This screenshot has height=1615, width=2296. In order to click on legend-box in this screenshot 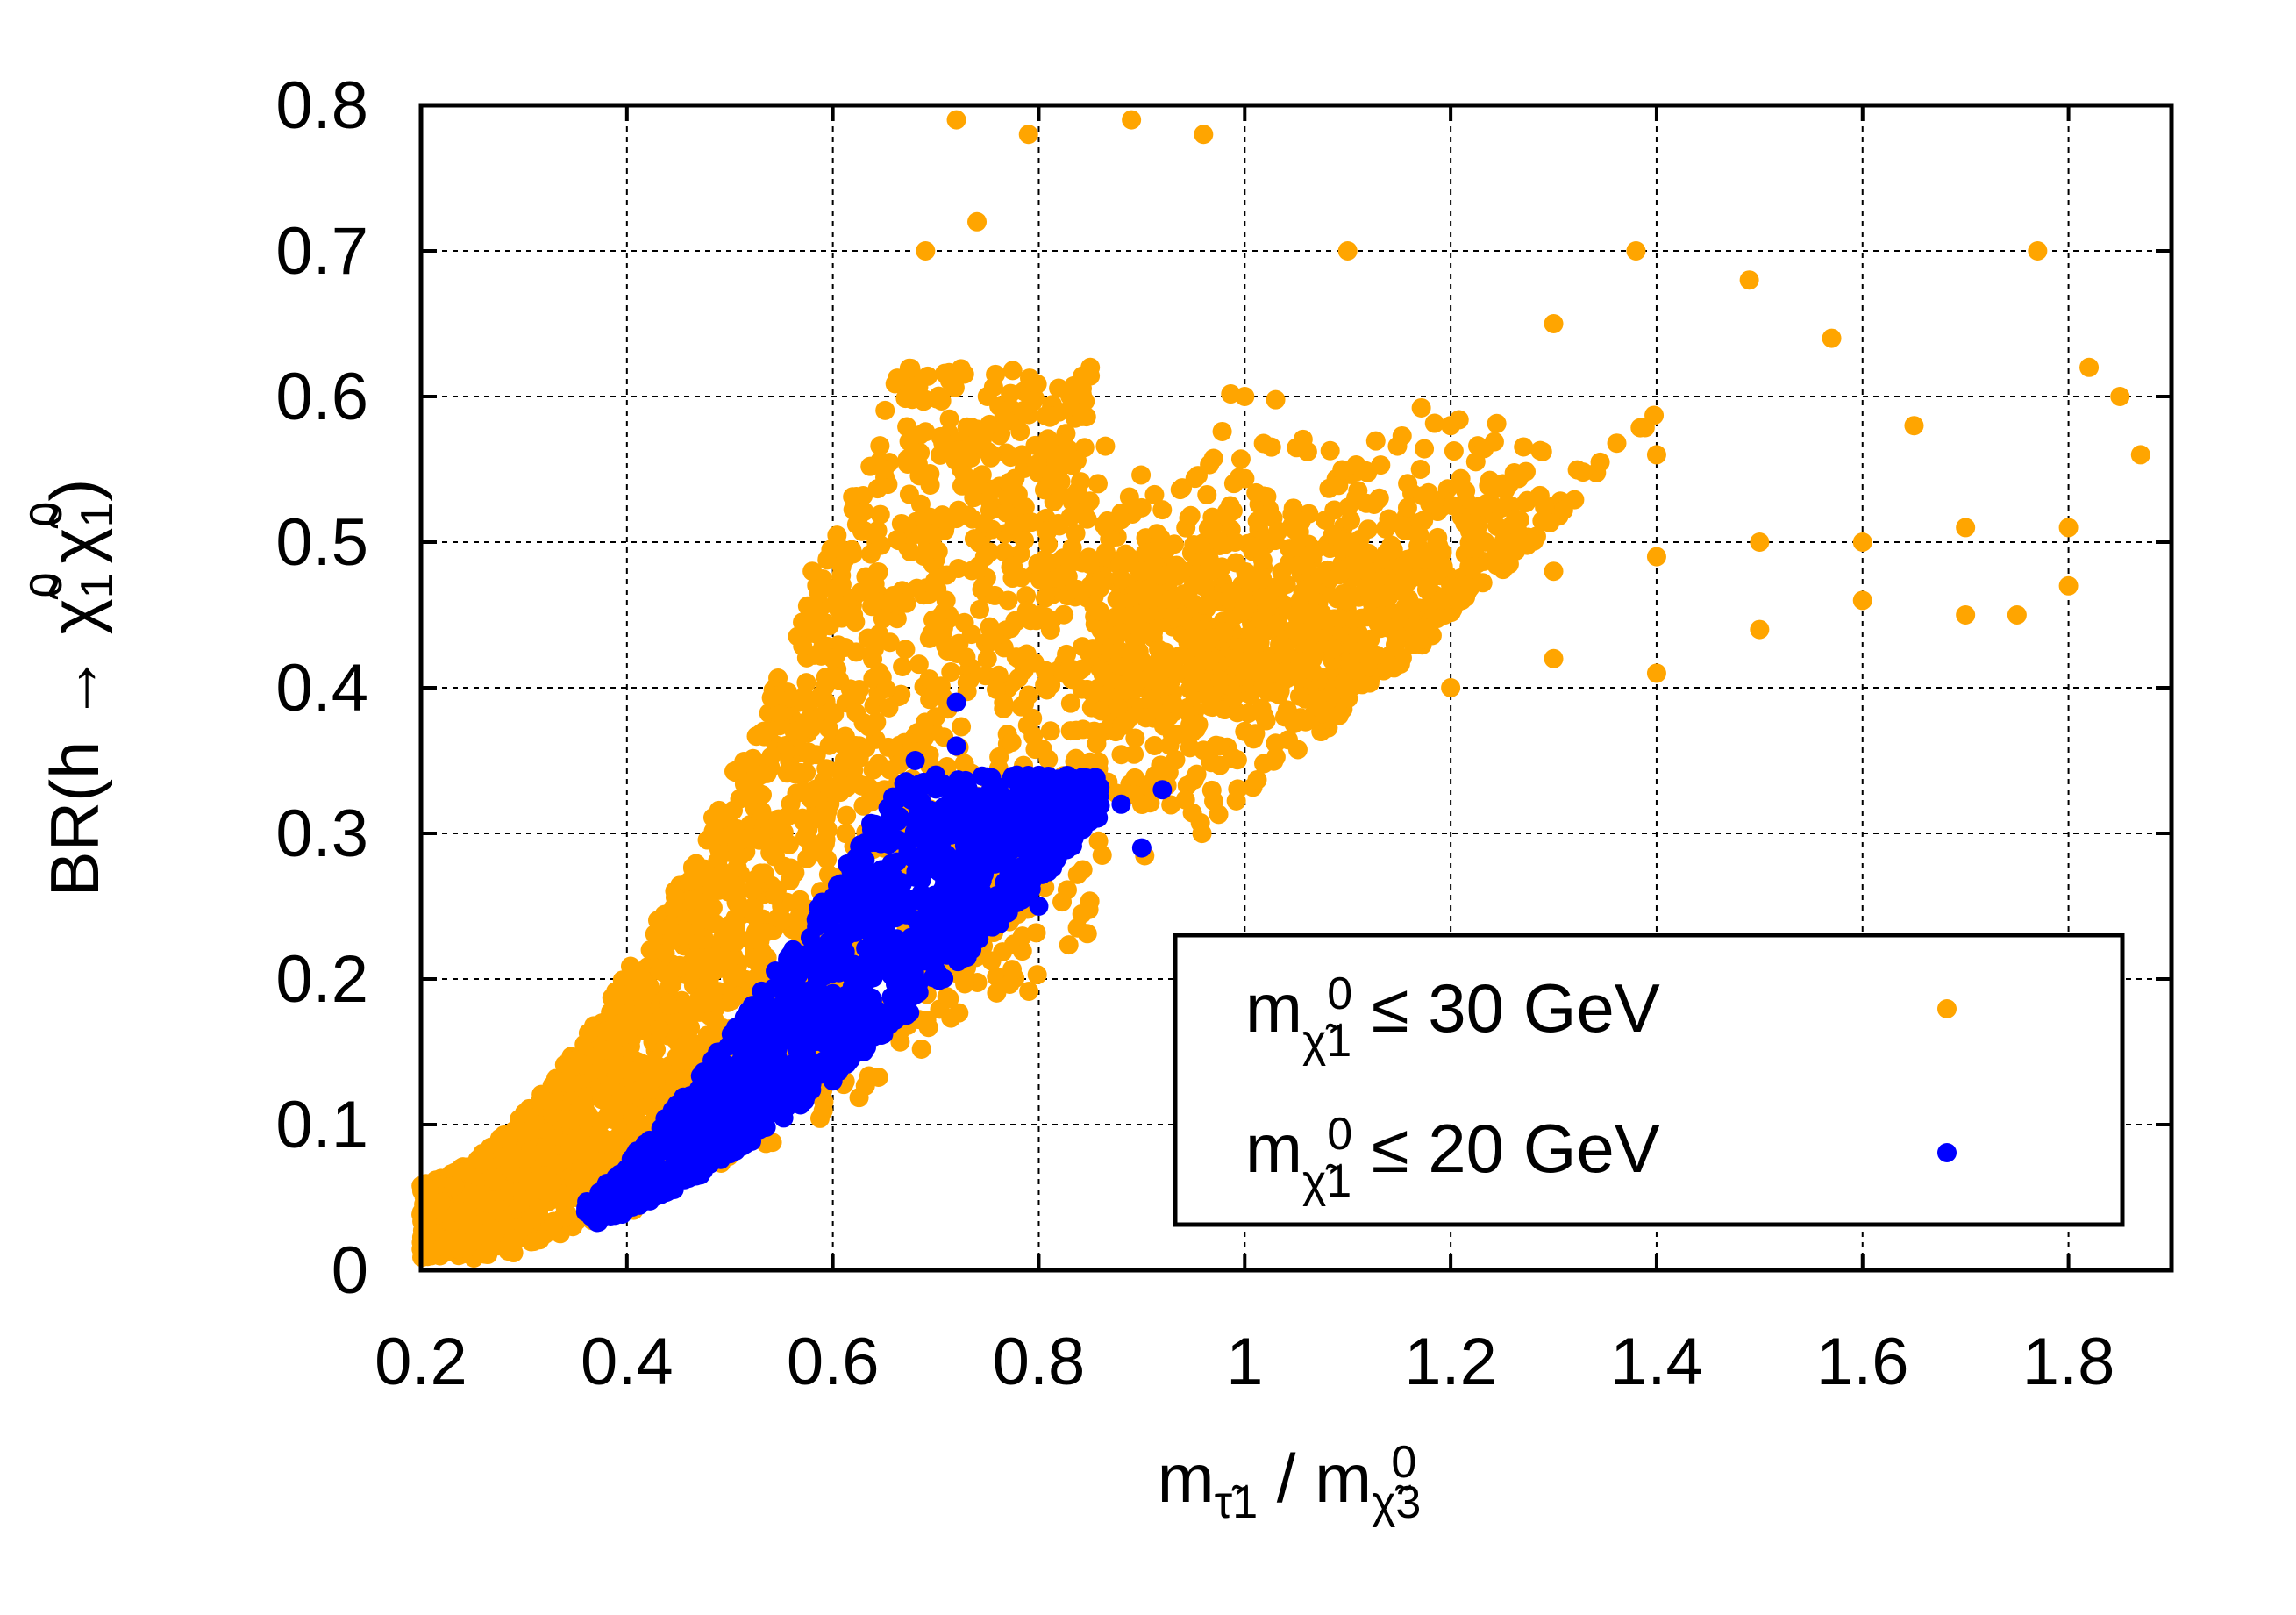, I will do `click(1649, 1080)`.